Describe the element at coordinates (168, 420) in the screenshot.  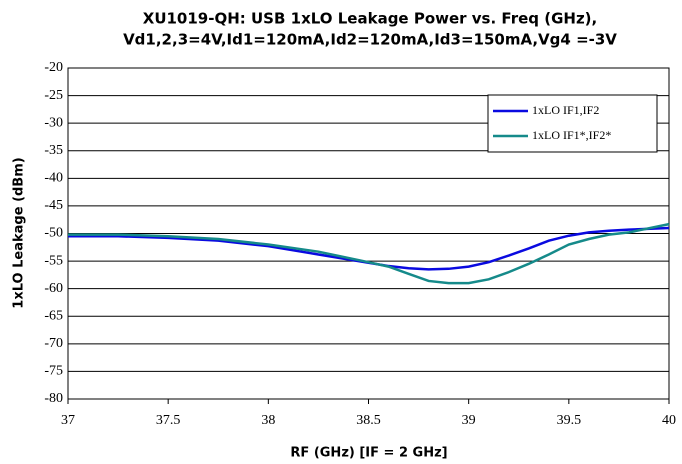
I see `x-tick-label: 37.5` at that location.